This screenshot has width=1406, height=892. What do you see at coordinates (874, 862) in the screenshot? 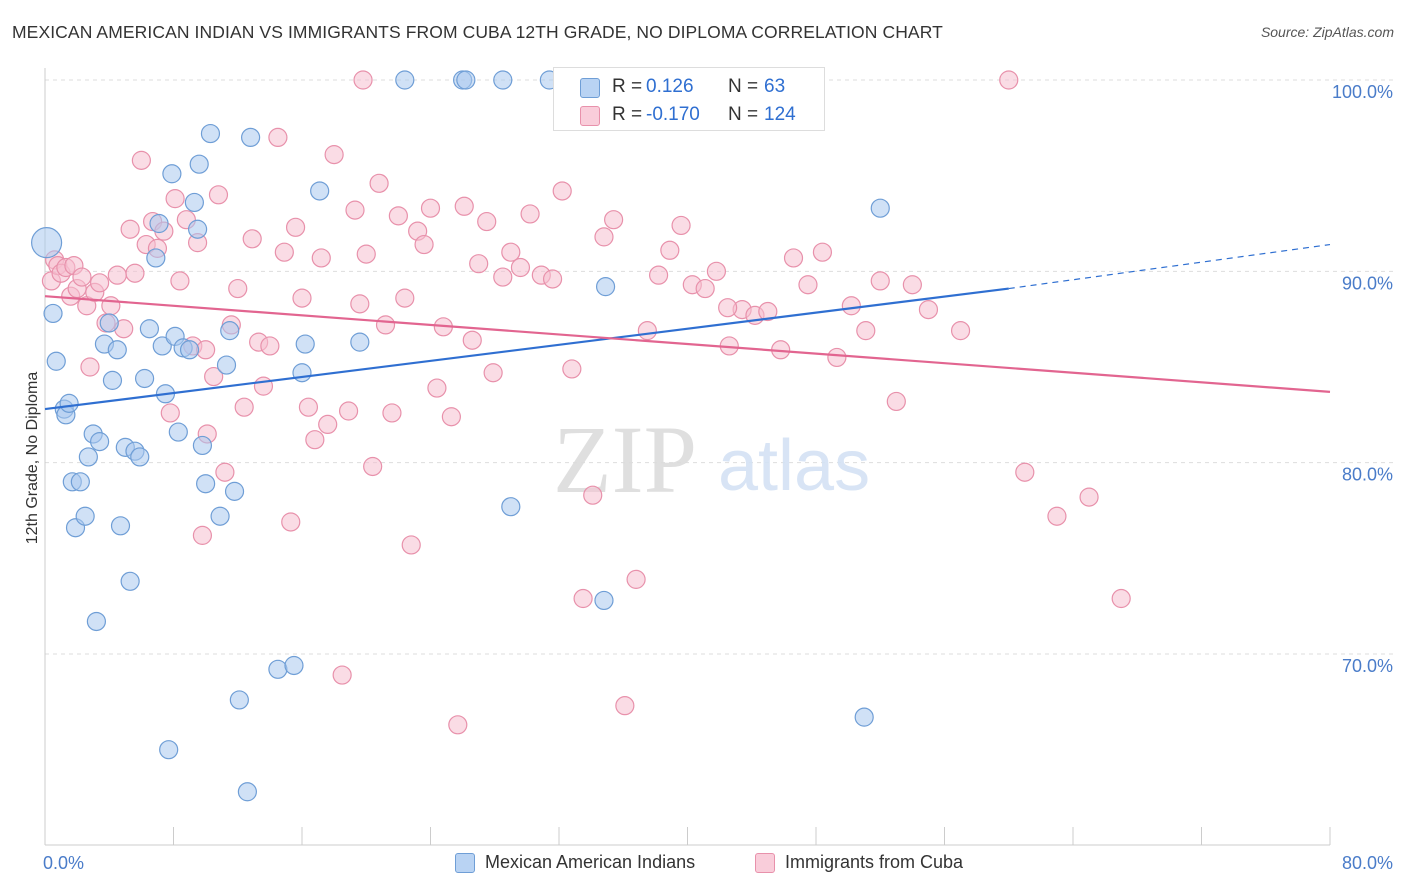
I see `legend-label: Immigrants from Cuba` at bounding box center [874, 862].